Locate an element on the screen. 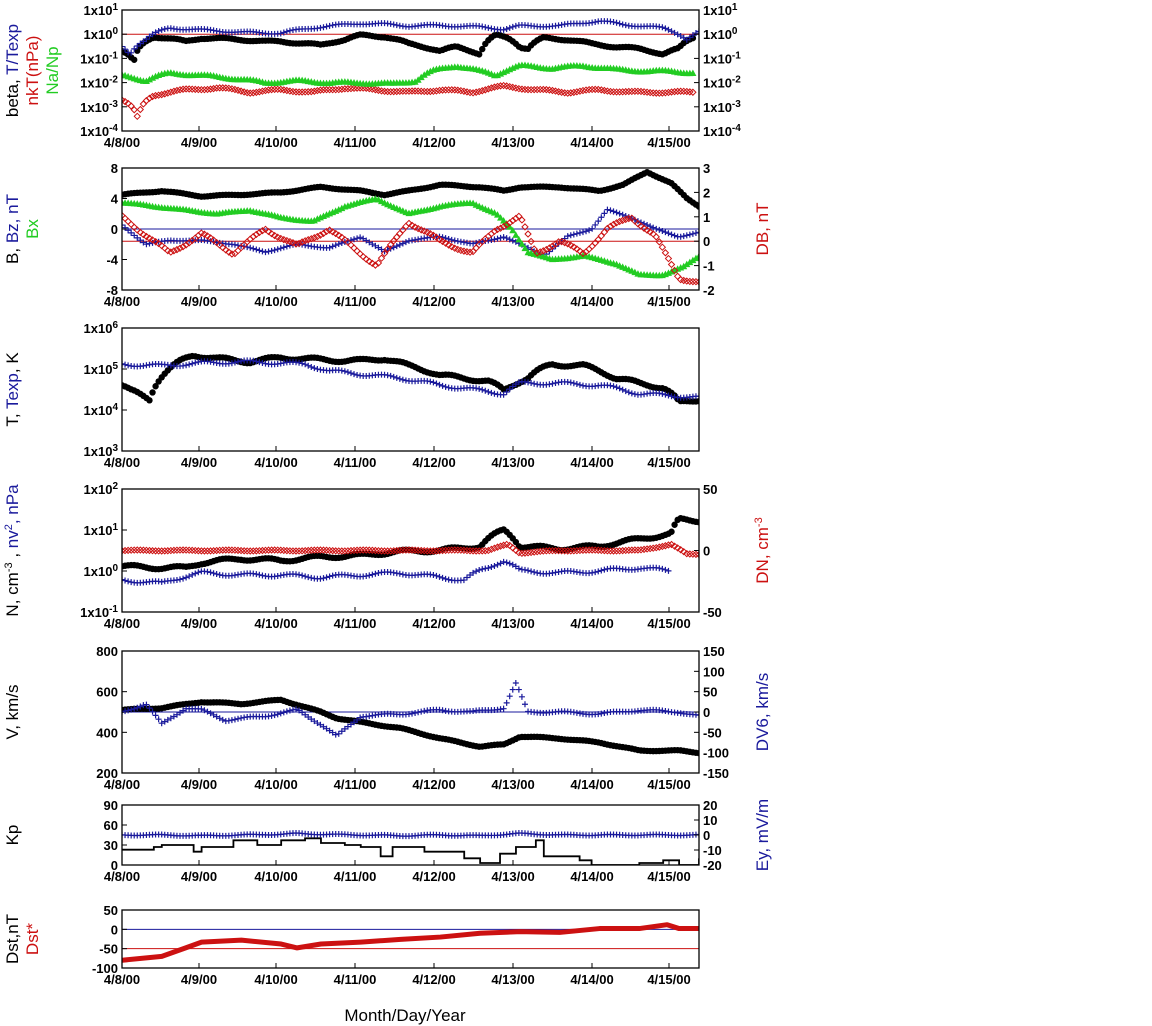 The height and width of the screenshot is (1026, 1152). panel-temp-left-title-0: T, Texp, K is located at coordinates (12, 389).